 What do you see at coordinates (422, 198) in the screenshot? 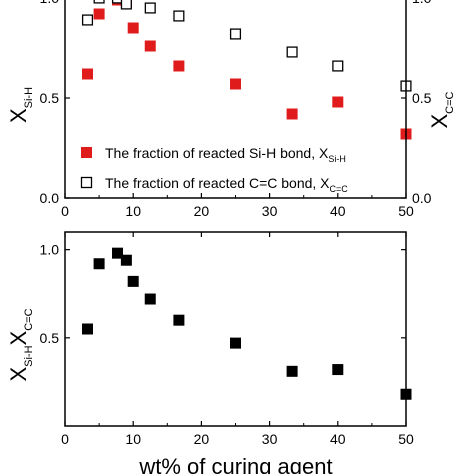
I see `y2-tick-label: 0.0` at bounding box center [422, 198].